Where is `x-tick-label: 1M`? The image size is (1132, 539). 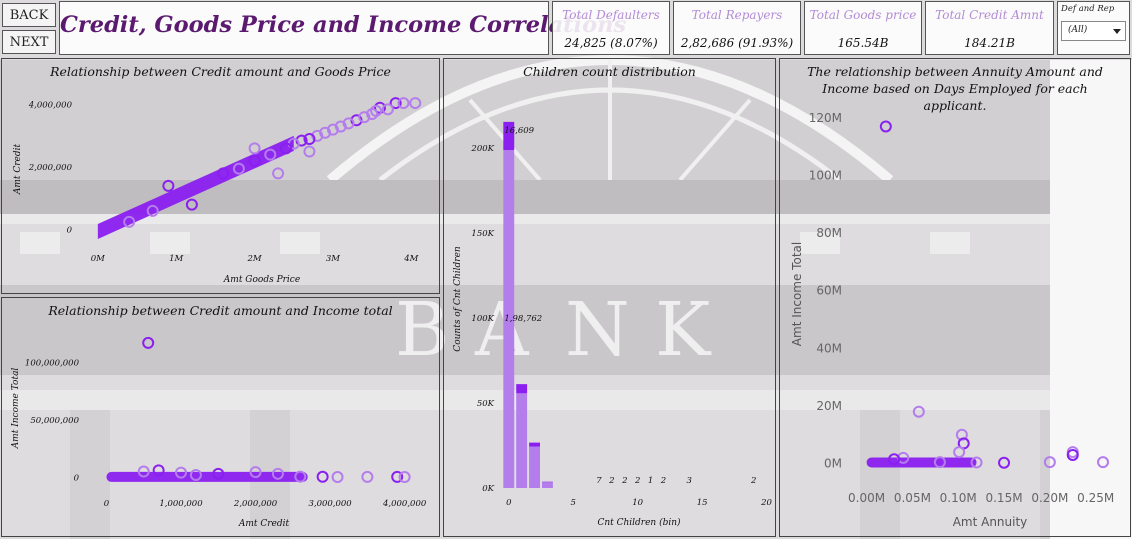
x-tick-label: 1M is located at coordinates (176, 259).